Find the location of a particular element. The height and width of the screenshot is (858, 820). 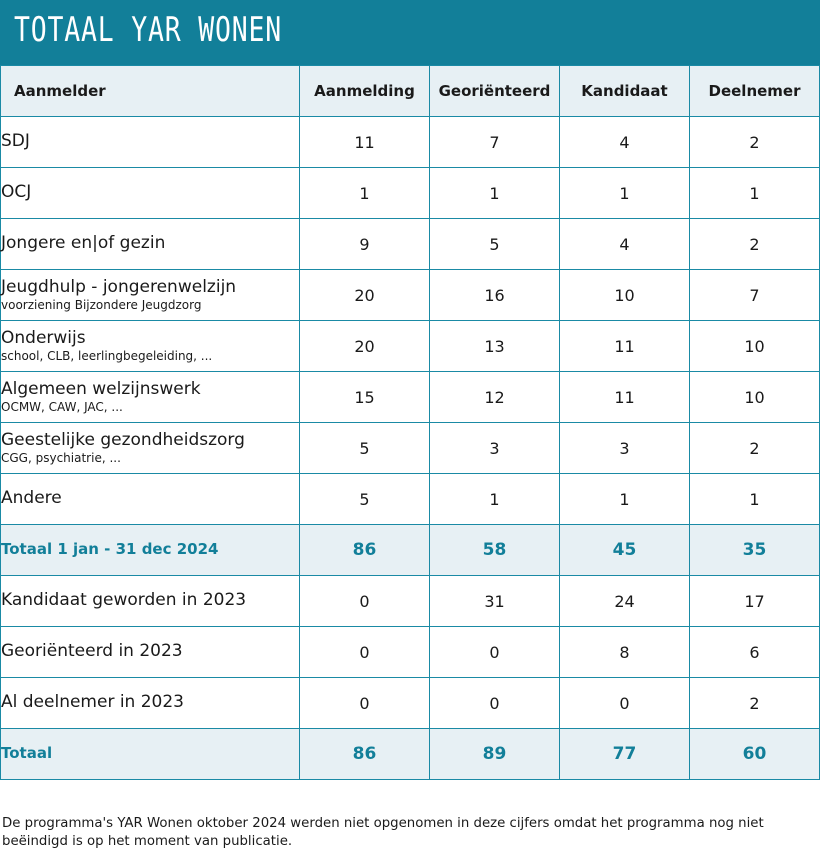

table-row: Georiënteerd in 2023 0 0 8 6 is located at coordinates (410, 652).